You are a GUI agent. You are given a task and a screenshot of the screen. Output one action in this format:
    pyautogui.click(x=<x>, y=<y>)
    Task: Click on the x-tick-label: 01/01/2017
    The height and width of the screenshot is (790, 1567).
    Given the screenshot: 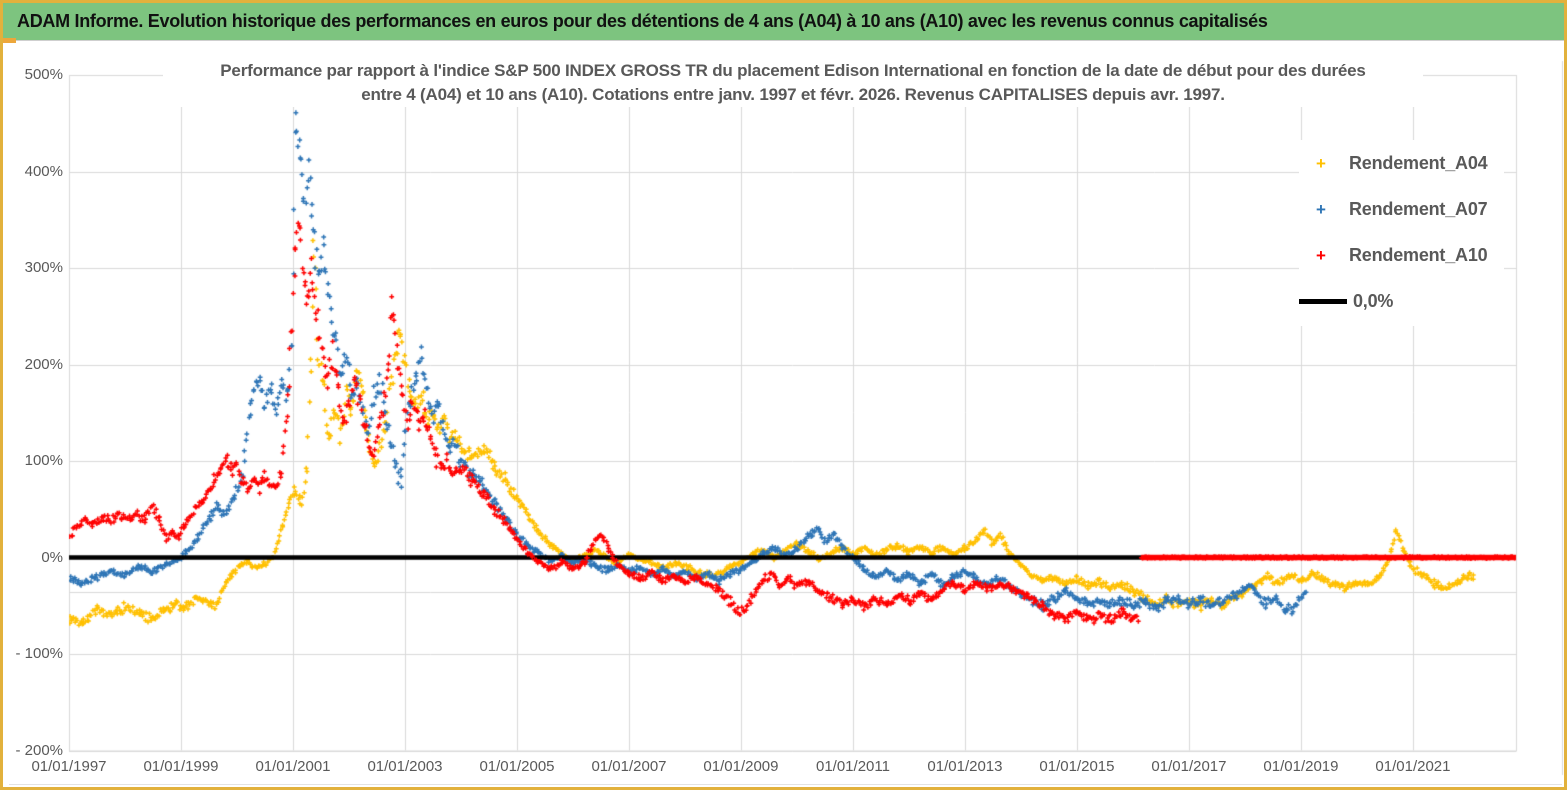 What is the action you would take?
    pyautogui.click(x=1189, y=766)
    